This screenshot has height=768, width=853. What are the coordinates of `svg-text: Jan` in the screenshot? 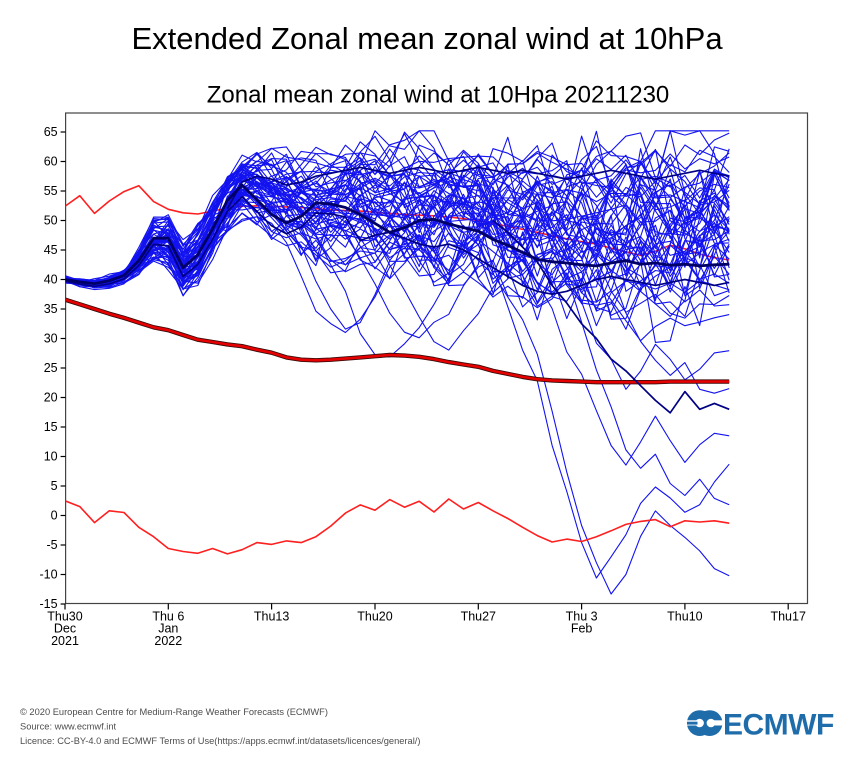 It's located at (168, 629).